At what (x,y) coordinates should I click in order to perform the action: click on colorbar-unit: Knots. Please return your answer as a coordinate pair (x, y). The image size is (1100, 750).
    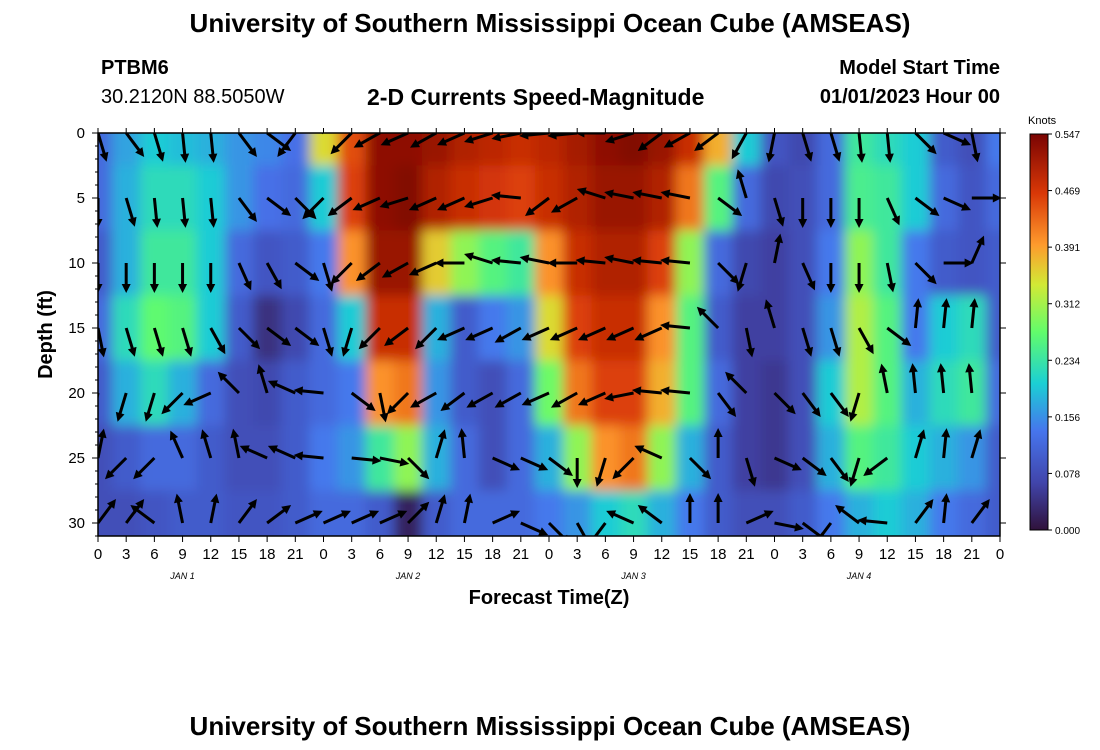
    Looking at the image, I should click on (1042, 121).